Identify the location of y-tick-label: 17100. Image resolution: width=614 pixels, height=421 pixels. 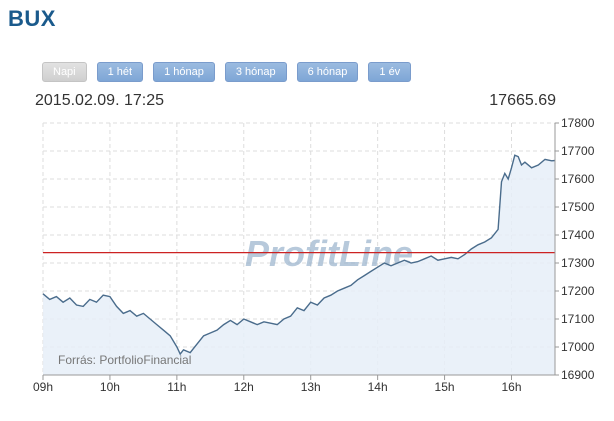
(578, 319).